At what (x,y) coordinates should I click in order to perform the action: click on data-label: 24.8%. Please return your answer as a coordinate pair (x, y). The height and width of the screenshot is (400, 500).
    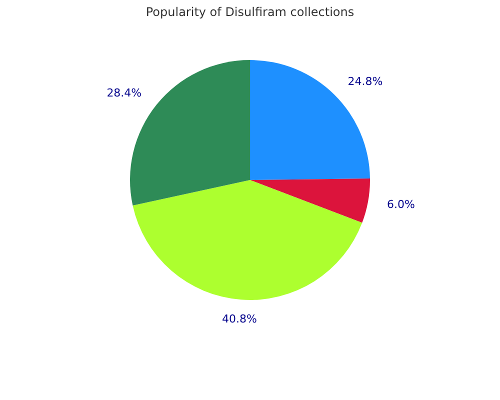
    Looking at the image, I should click on (365, 81).